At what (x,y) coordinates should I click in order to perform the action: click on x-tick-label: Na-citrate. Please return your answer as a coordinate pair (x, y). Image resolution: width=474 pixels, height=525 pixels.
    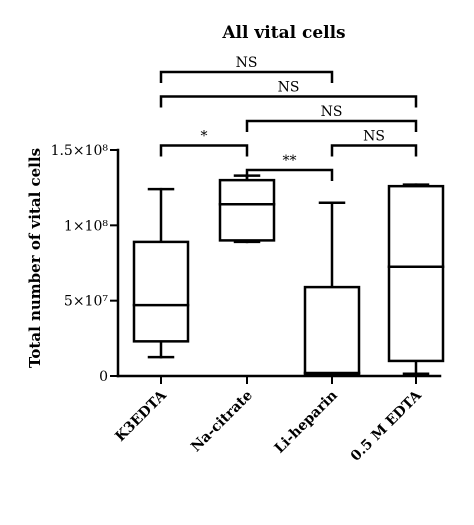
    Looking at the image, I should click on (222, 421).